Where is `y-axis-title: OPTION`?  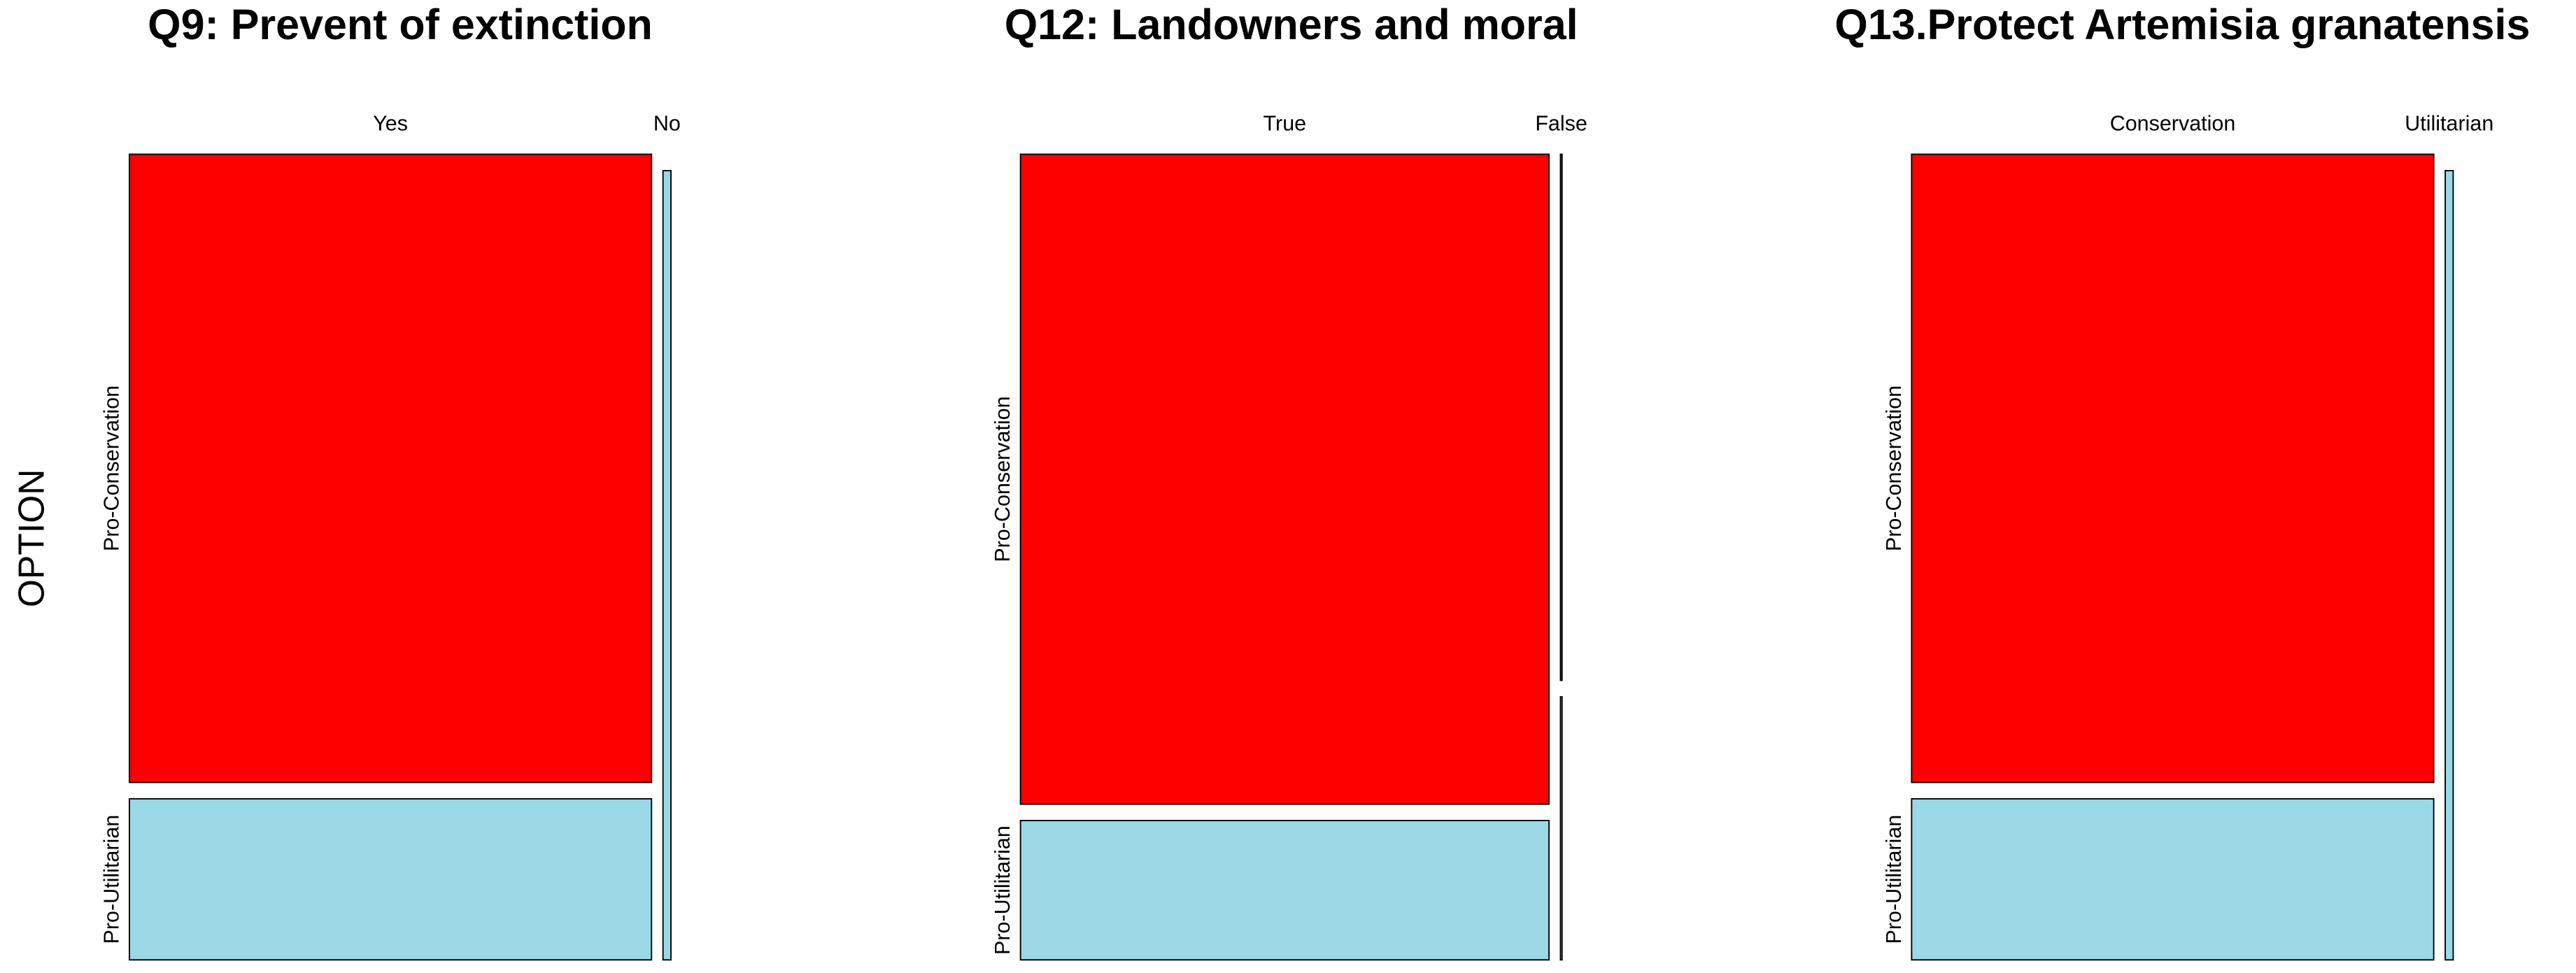
y-axis-title: OPTION is located at coordinates (31, 538).